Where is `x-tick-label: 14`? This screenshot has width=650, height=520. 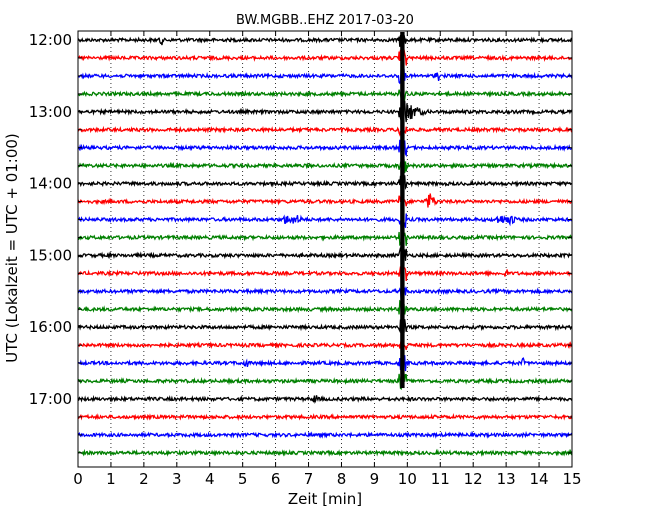
x-tick-label: 14 is located at coordinates (539, 479).